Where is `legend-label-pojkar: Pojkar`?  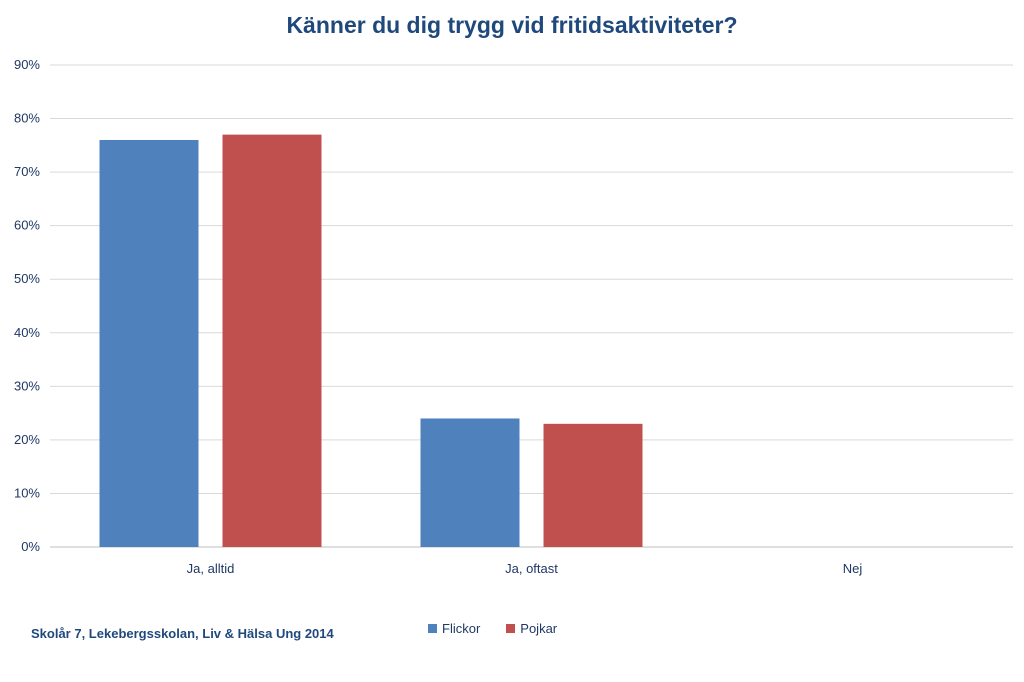 legend-label-pojkar: Pojkar is located at coordinates (539, 628).